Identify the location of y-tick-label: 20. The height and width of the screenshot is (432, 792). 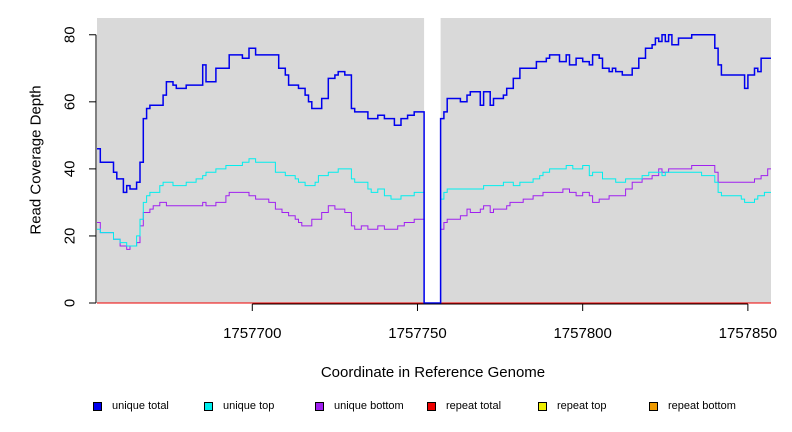
(70, 236).